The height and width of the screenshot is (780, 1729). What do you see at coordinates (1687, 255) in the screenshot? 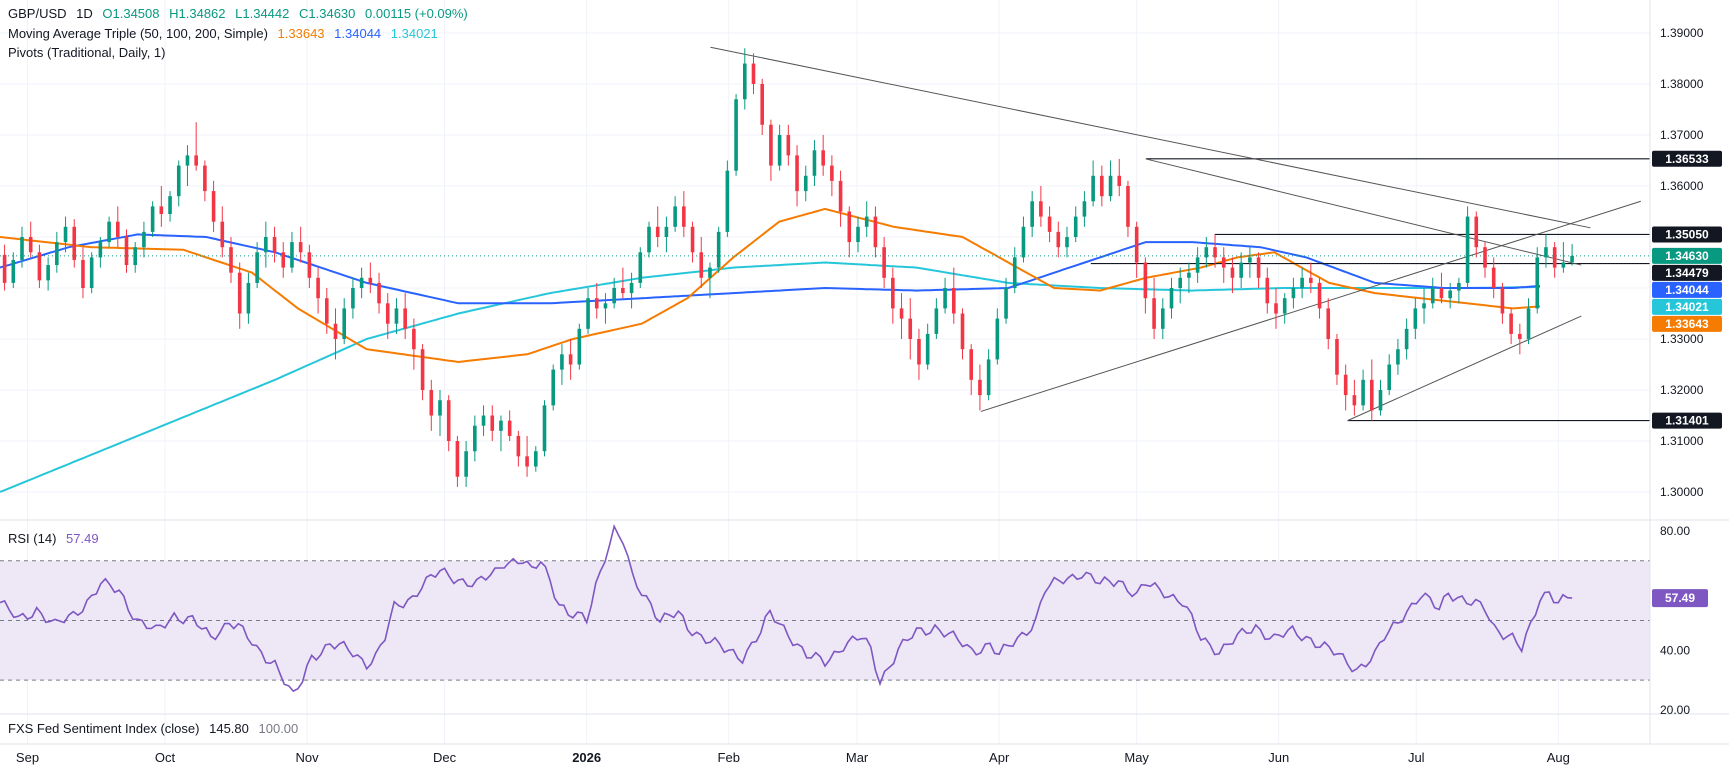
I see `price-label: 1.34630` at bounding box center [1687, 255].